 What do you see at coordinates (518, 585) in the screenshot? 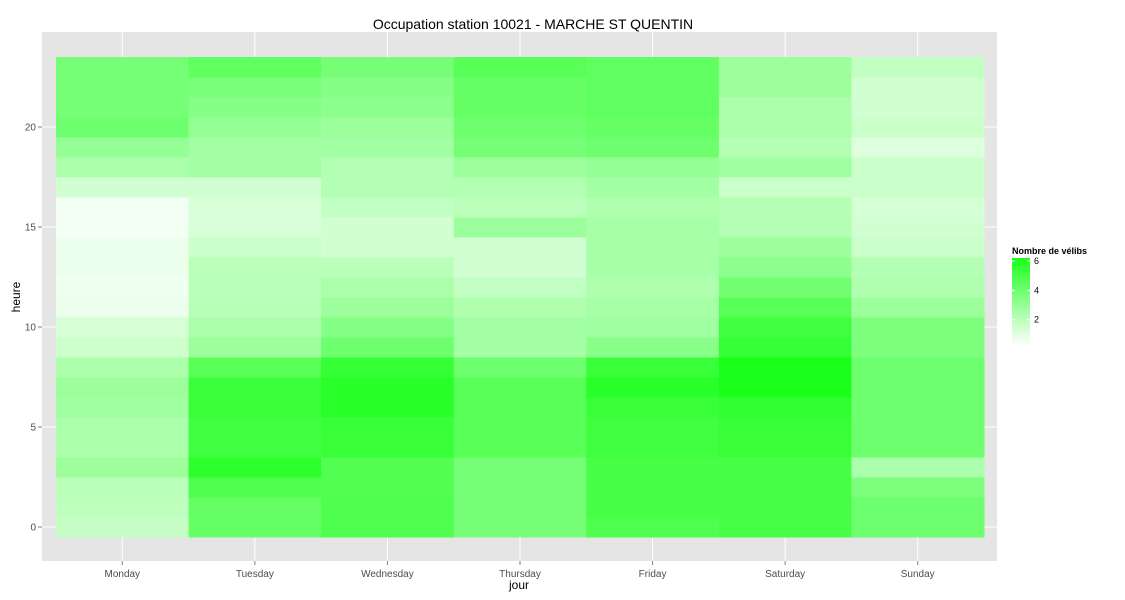
I see `x-axis-title: jour` at bounding box center [518, 585].